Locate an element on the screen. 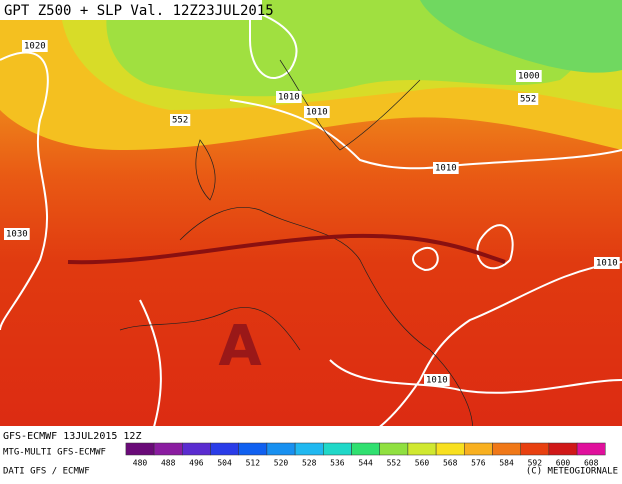 This screenshot has height=484, width=622. colorbar-tick-label: 504 is located at coordinates (224, 463).